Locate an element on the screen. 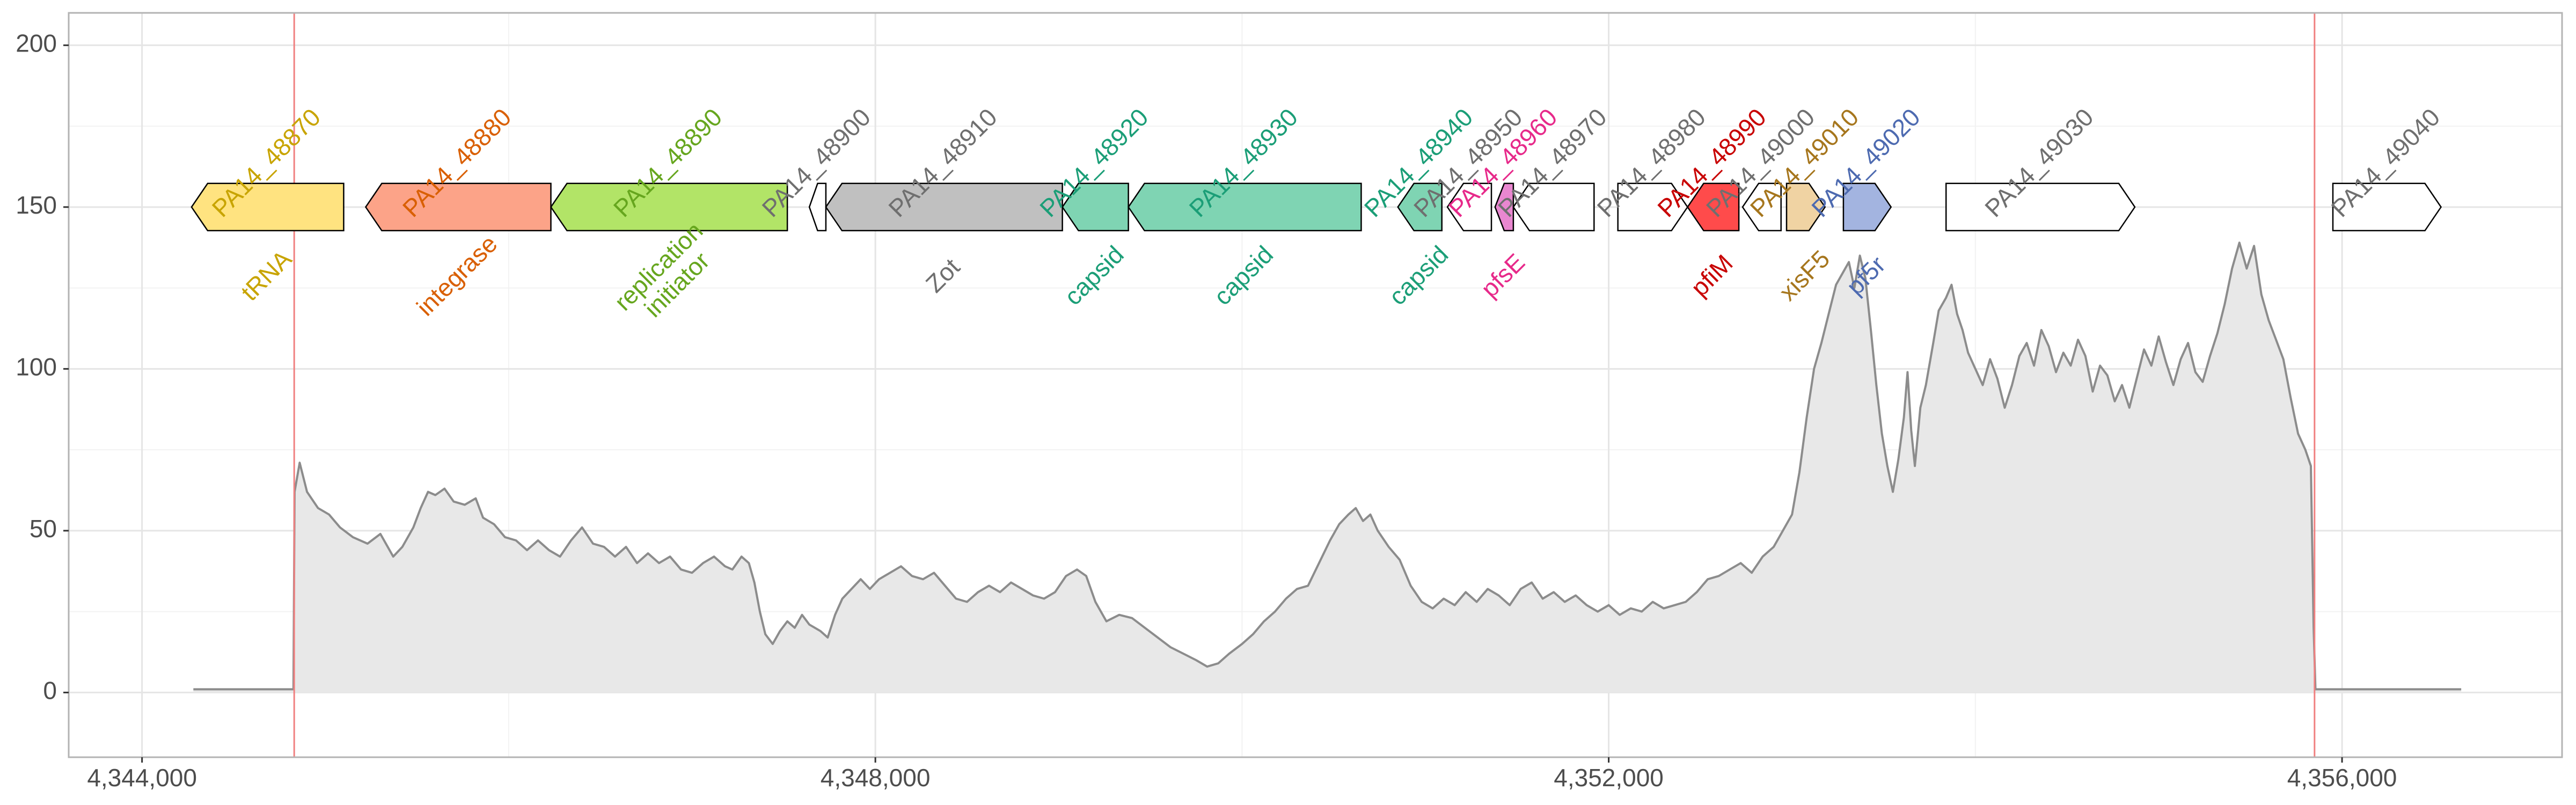  y-tick-label: 0 is located at coordinates (50, 691).